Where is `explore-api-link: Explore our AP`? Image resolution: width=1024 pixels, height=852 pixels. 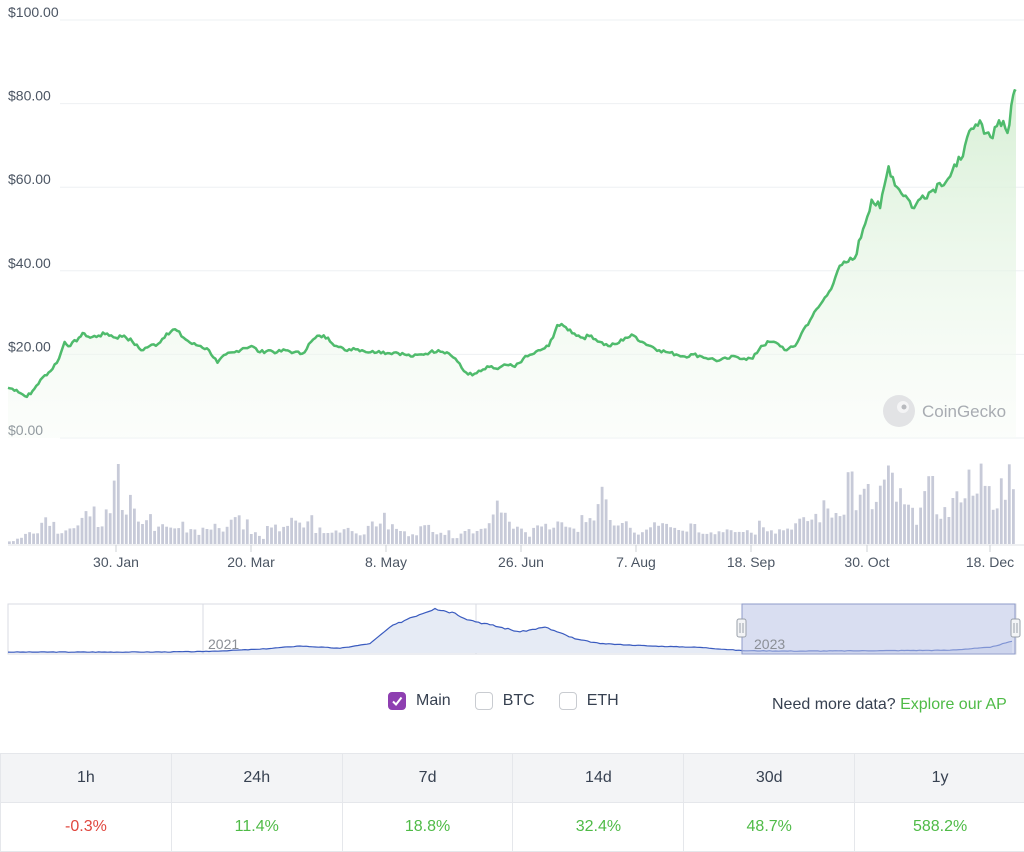 explore-api-link: Explore our AP is located at coordinates (953, 704).